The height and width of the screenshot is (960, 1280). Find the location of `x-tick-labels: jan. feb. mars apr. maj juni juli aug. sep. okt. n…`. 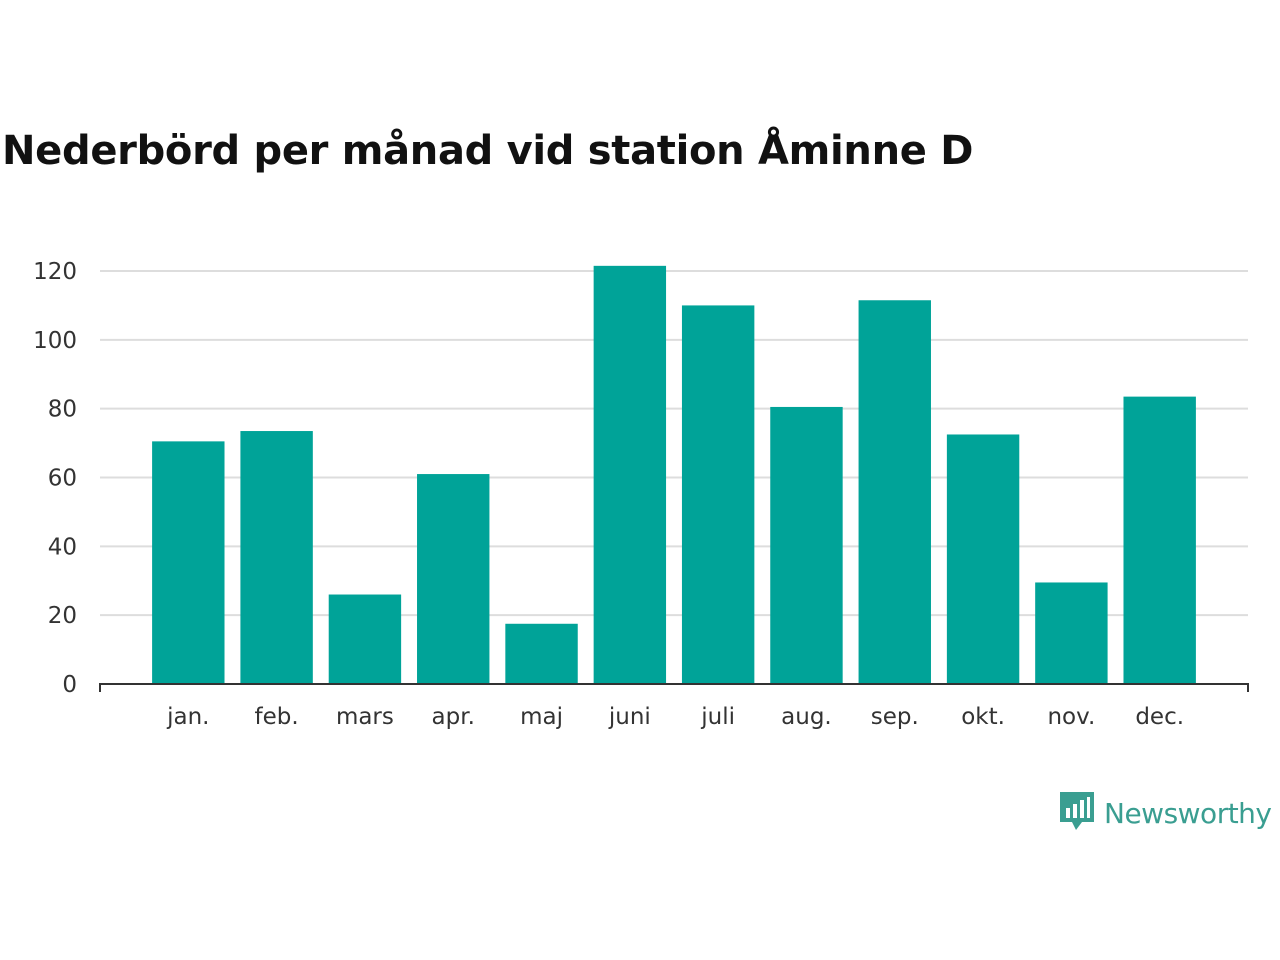

x-tick-labels: jan. feb. mars apr. maj juni juli aug. sep. okt. n… is located at coordinates (675, 717).